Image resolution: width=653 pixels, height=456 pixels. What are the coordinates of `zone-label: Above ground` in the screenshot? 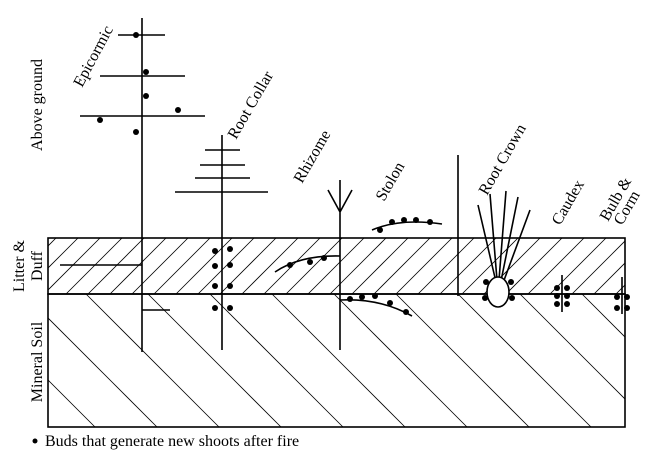 It's located at (37, 105).